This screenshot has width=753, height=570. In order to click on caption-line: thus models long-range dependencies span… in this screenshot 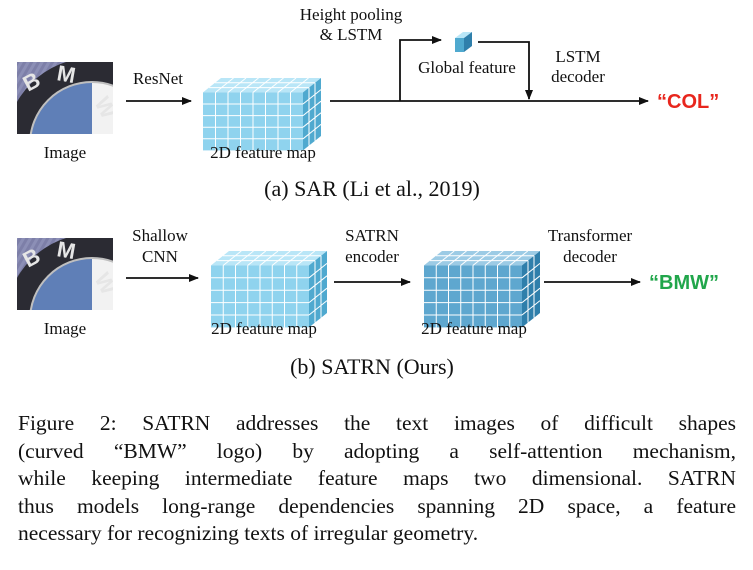, I will do `click(377, 505)`.